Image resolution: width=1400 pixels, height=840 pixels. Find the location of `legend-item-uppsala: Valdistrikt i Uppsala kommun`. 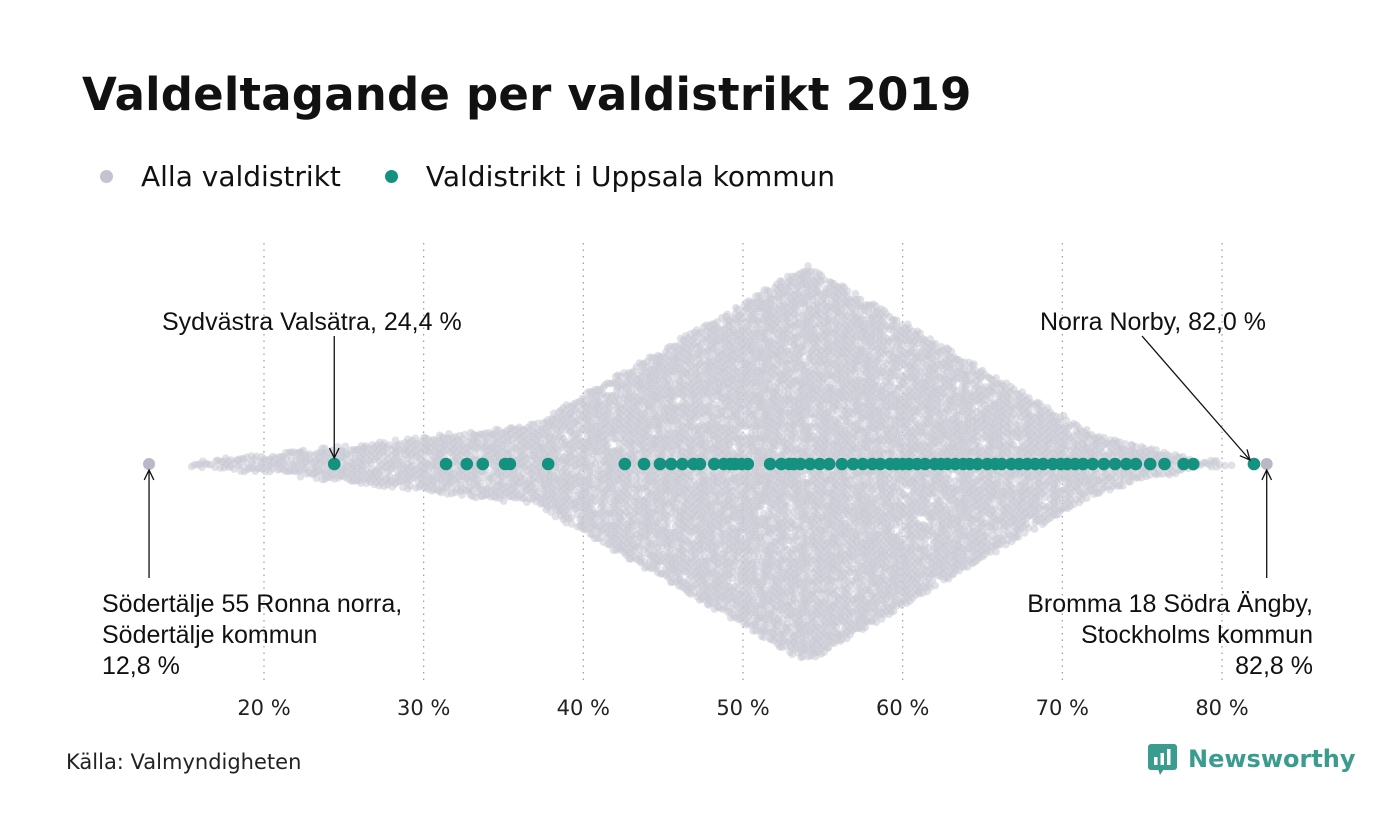

legend-item-uppsala: Valdistrikt i Uppsala kommun is located at coordinates (610, 176).